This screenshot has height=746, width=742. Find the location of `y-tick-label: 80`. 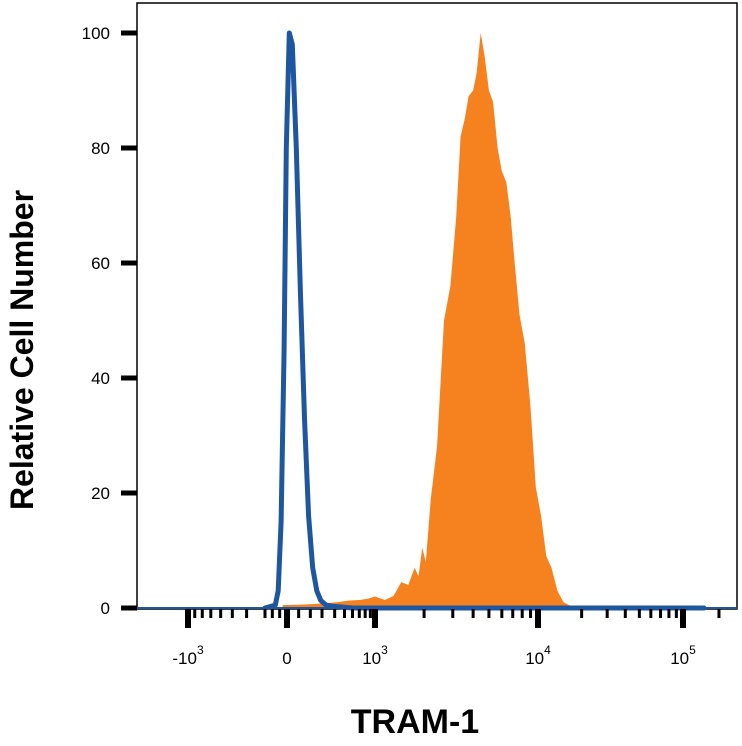

y-tick-label: 80 is located at coordinates (100, 148).